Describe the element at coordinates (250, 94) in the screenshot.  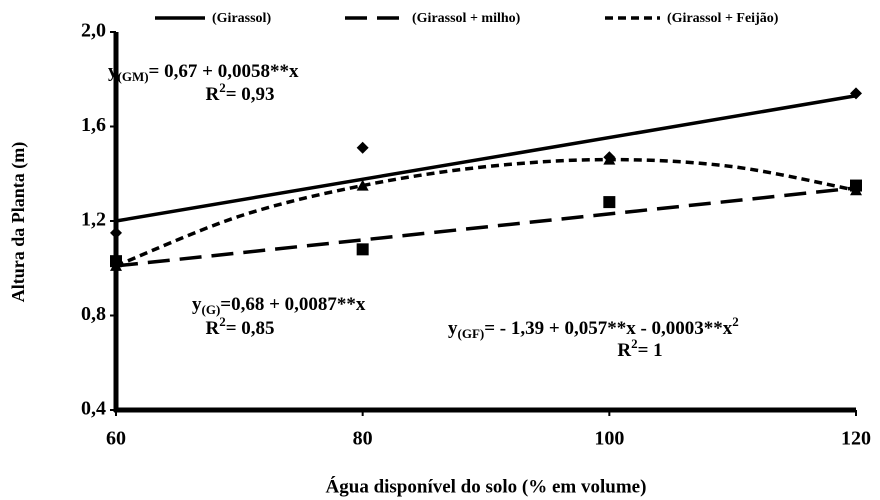
I see `equation-part: = 0,93` at that location.